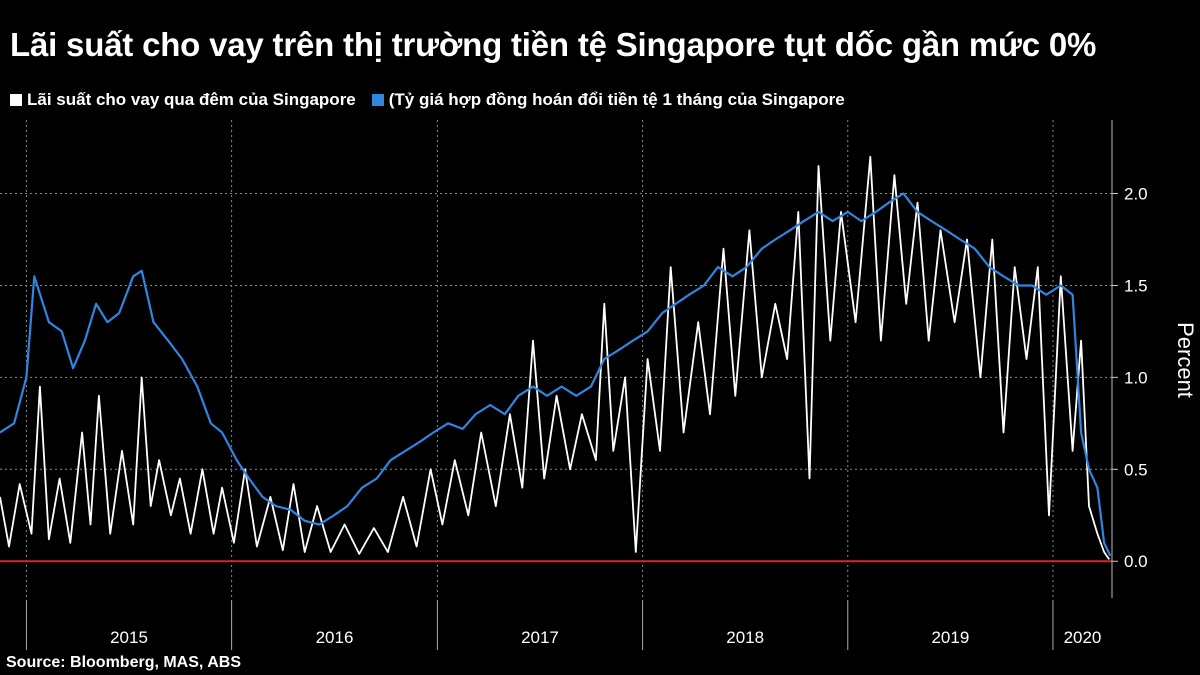 Image resolution: width=1200 pixels, height=675 pixels. What do you see at coordinates (1185, 360) in the screenshot?
I see `y-axis-title: Percent` at bounding box center [1185, 360].